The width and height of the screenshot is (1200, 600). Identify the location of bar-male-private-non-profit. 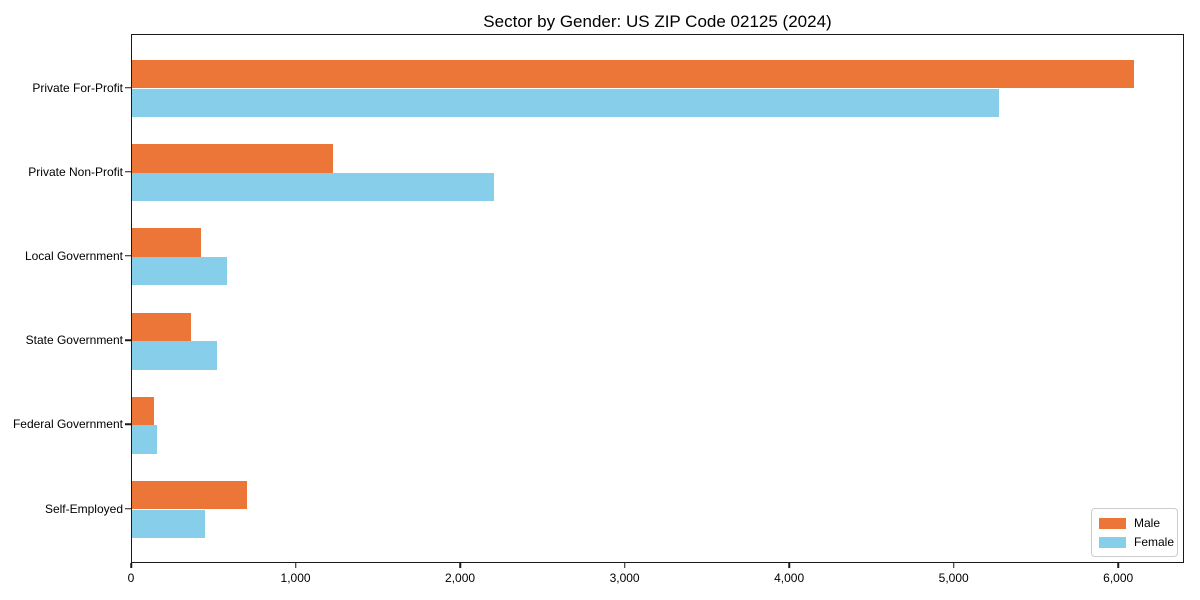
(232, 158).